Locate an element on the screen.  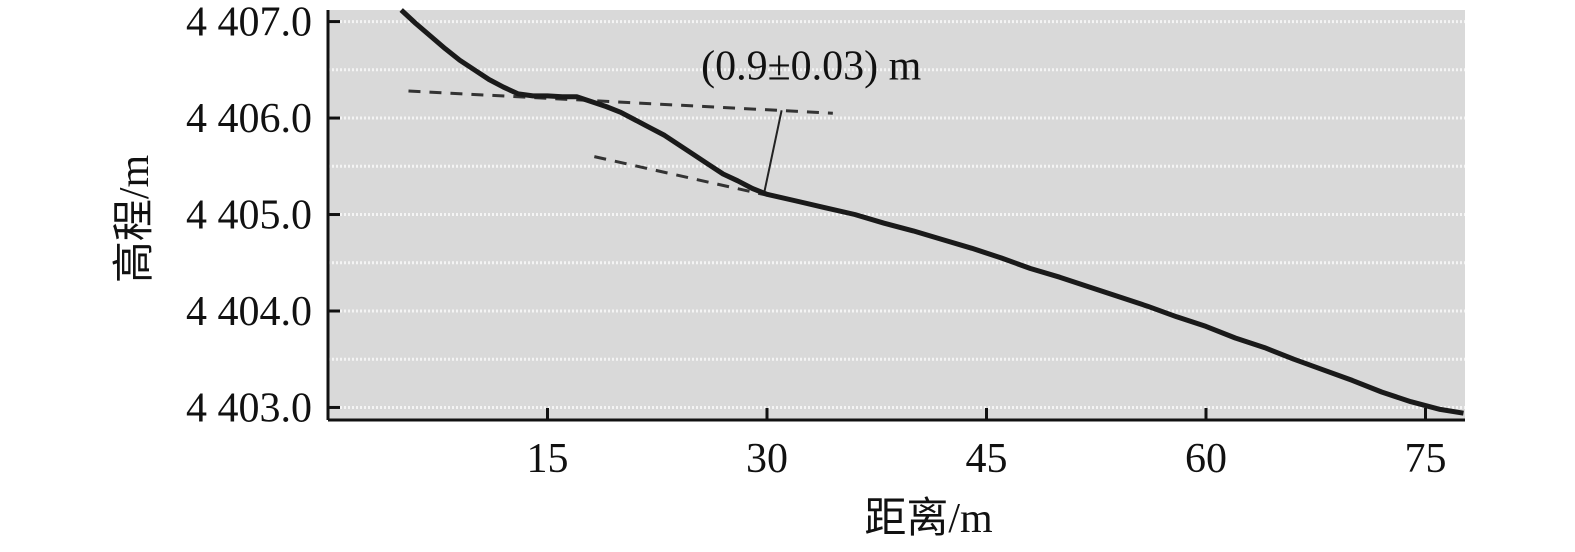
y-ticks: 4 403.0 4 404.0 4 405.0 4 406.0 4 407.0 is located at coordinates (263, 215).